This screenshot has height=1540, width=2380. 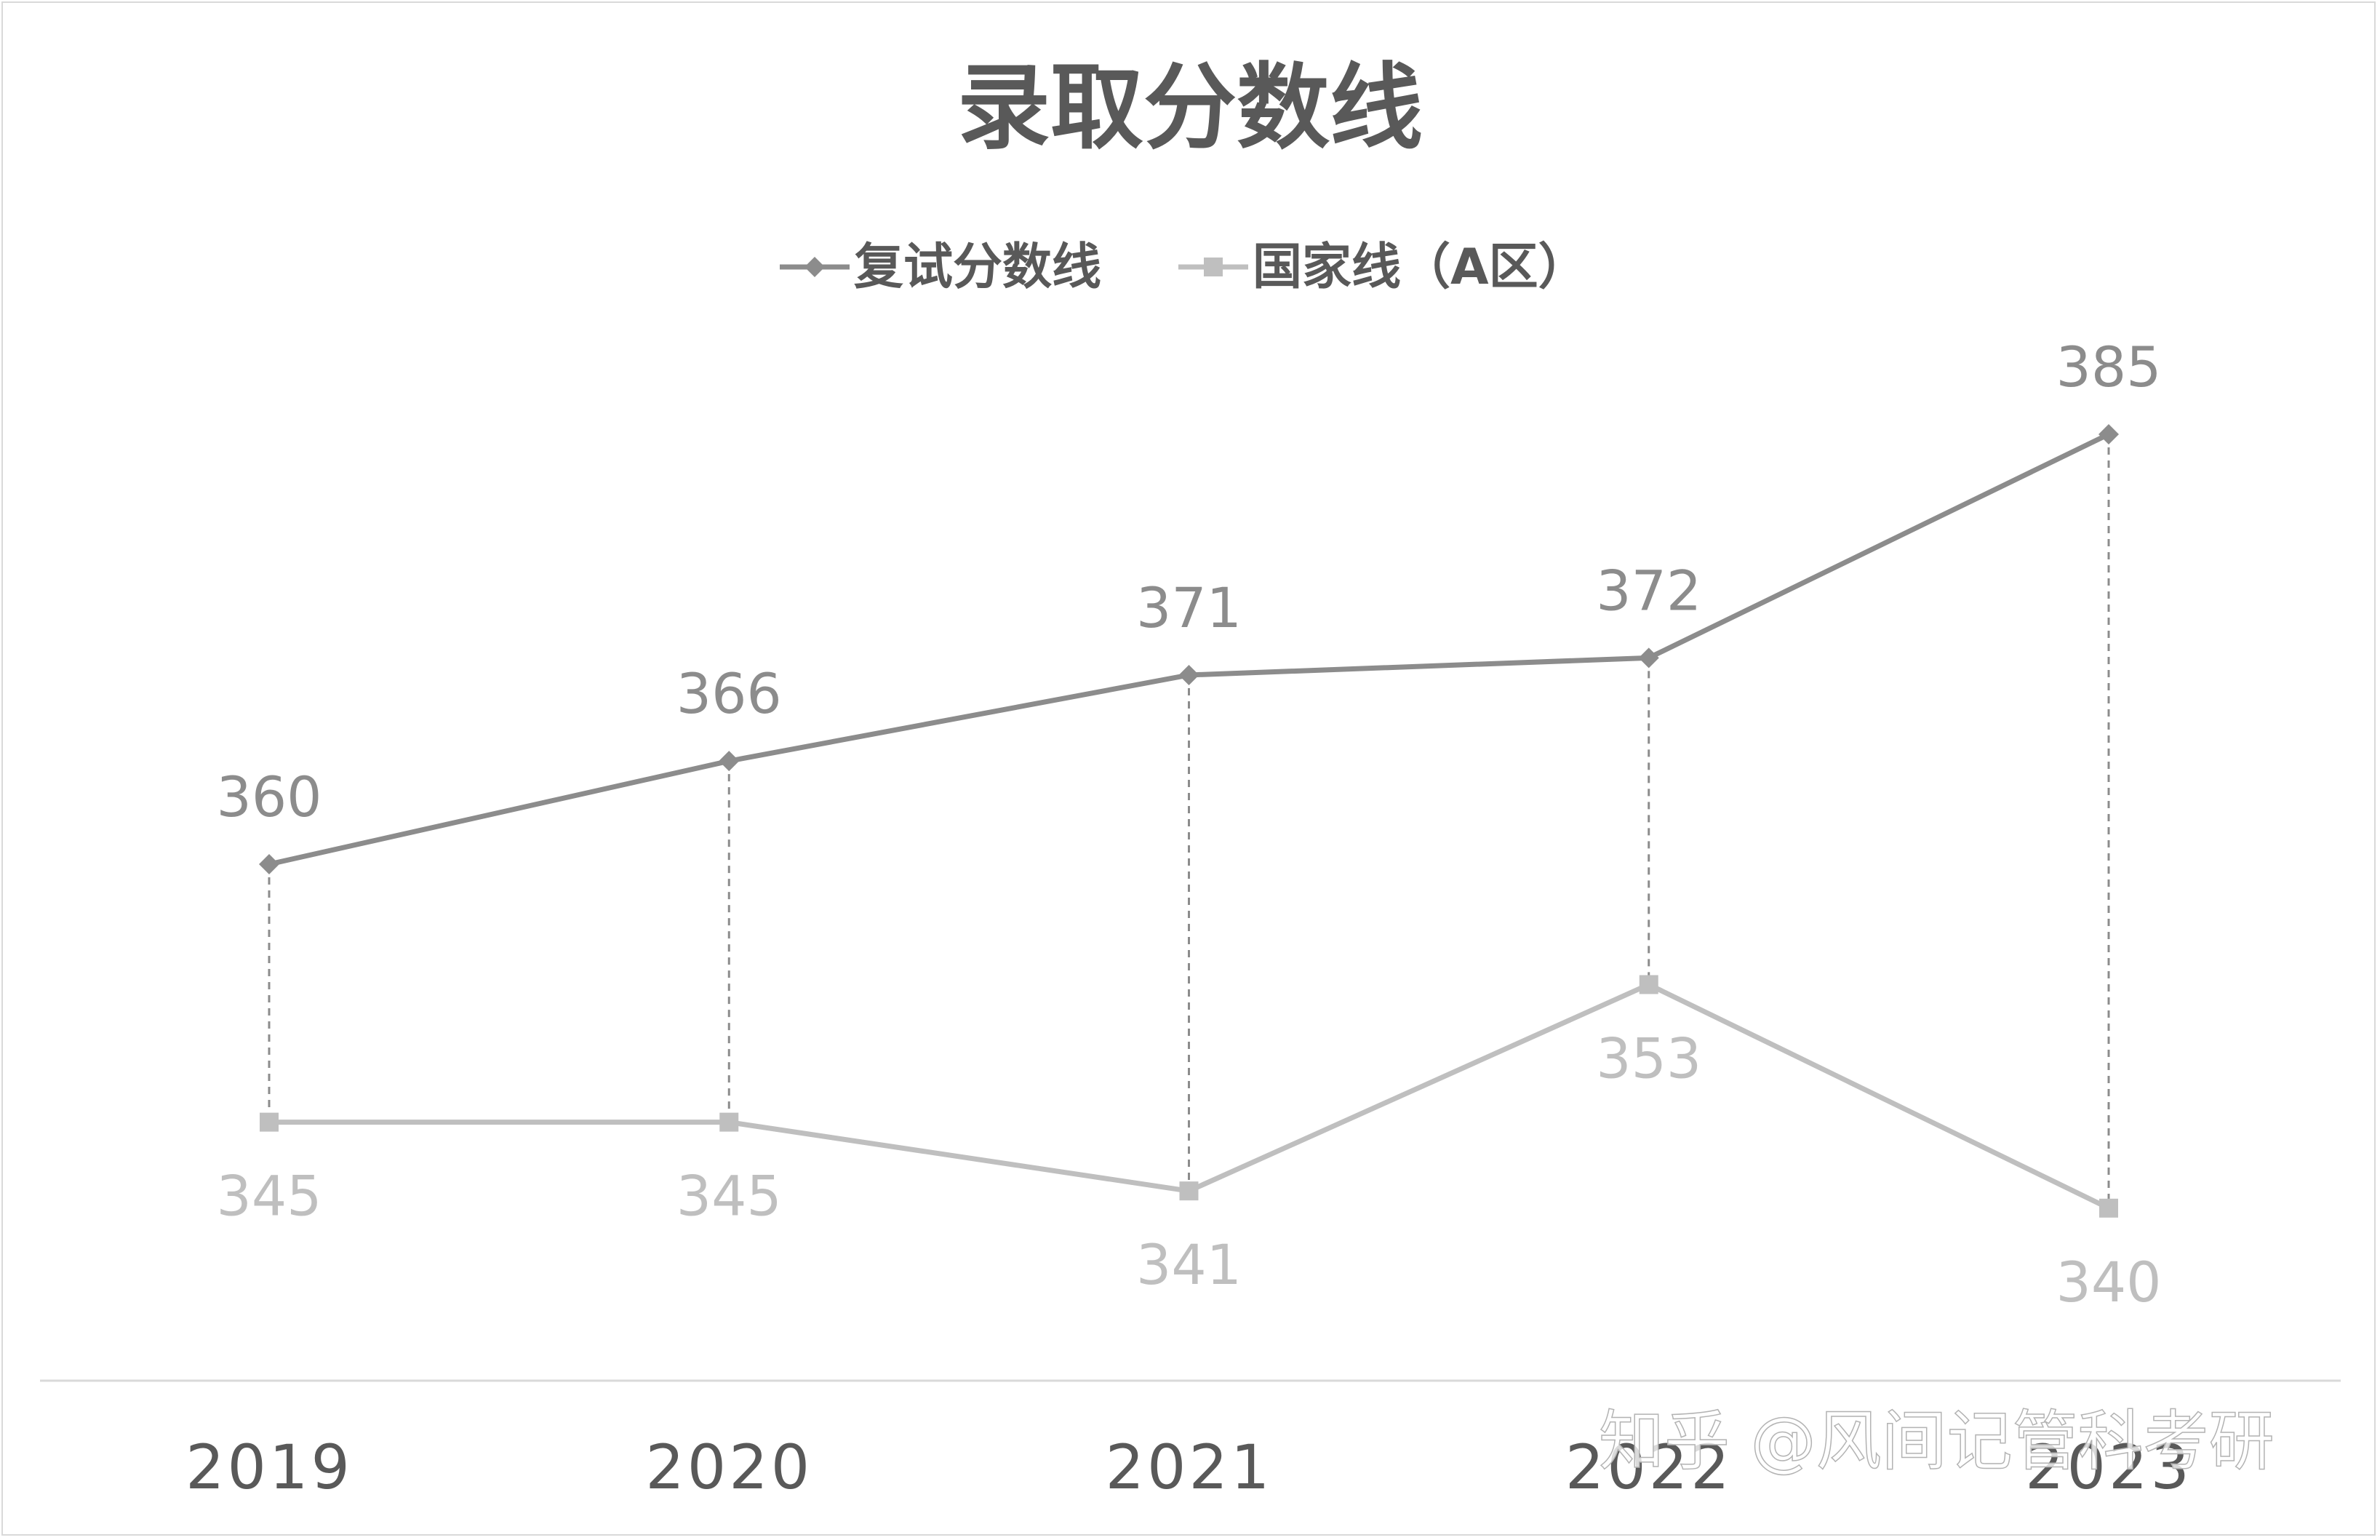 I want to click on x-tick-label-2022: 2022, so click(x=1649, y=1468).